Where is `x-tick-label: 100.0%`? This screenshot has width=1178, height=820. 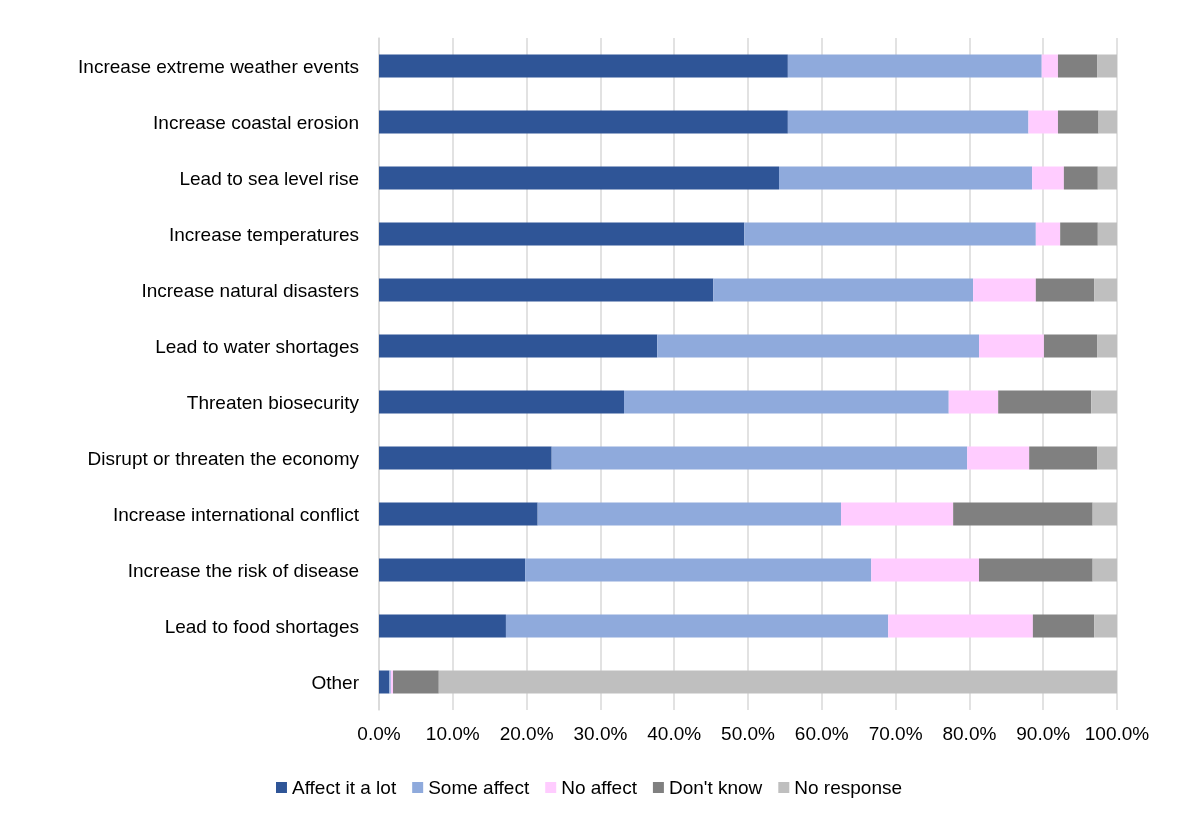
x-tick-label: 100.0% is located at coordinates (1117, 733).